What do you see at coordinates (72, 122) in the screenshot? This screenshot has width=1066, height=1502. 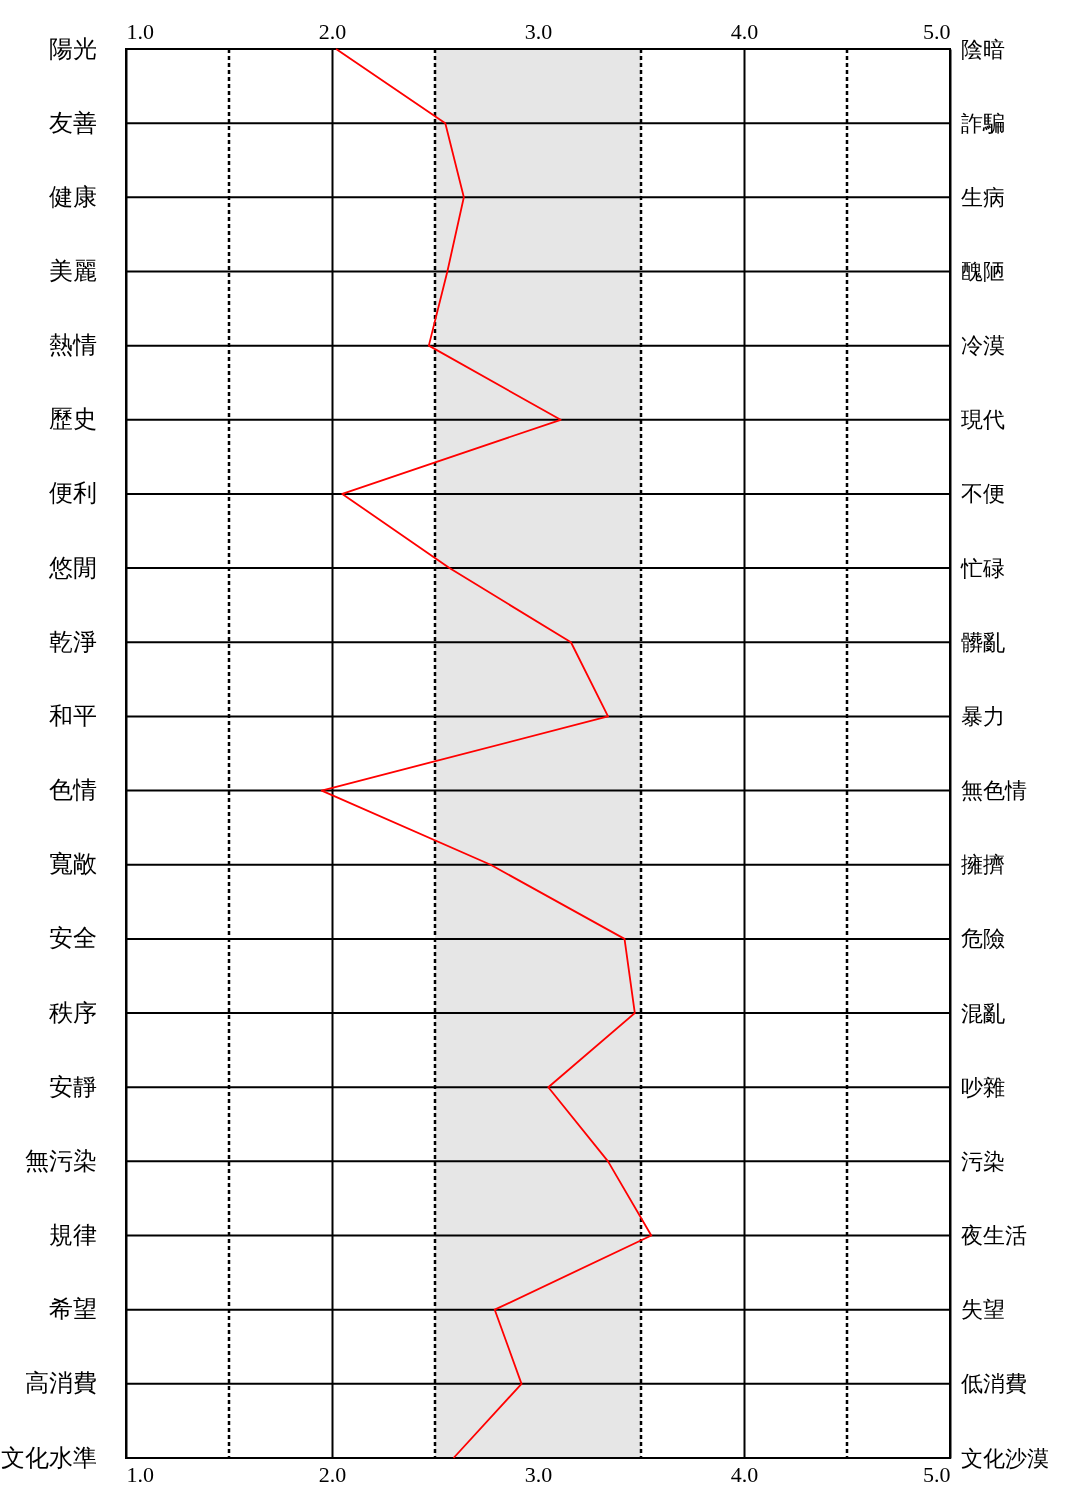 I see `y-tick-label: 友善` at bounding box center [72, 122].